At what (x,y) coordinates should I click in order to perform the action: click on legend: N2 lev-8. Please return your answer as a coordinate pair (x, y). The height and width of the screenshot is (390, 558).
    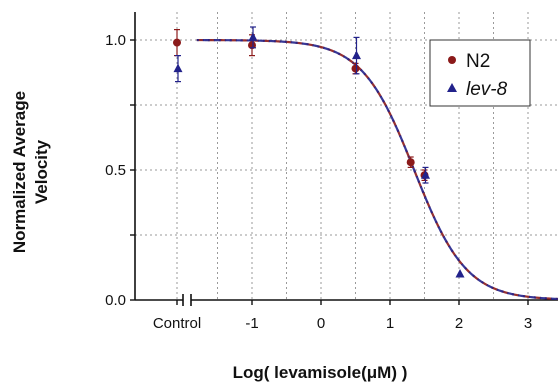
    Looking at the image, I should click on (480, 73).